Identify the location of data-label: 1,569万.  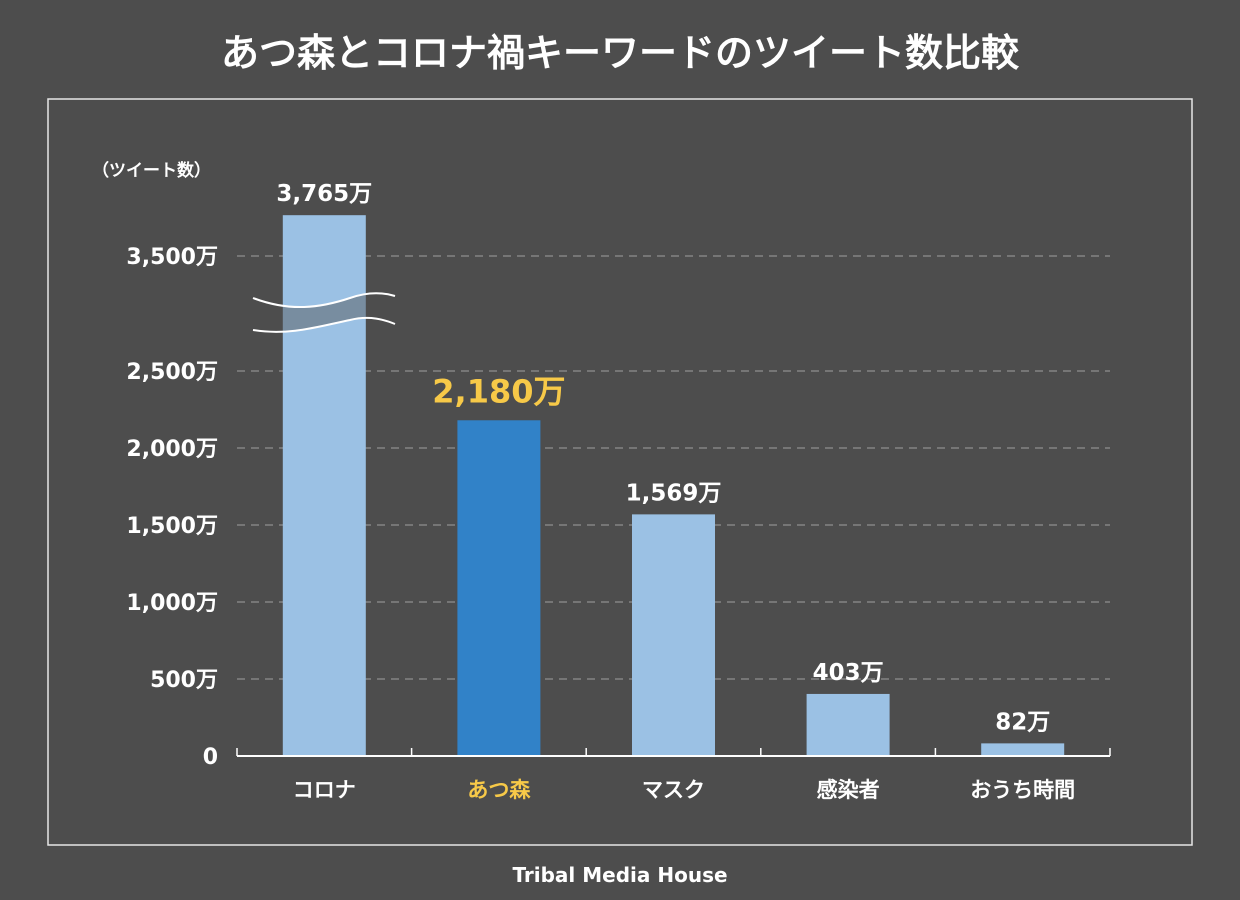
(674, 493).